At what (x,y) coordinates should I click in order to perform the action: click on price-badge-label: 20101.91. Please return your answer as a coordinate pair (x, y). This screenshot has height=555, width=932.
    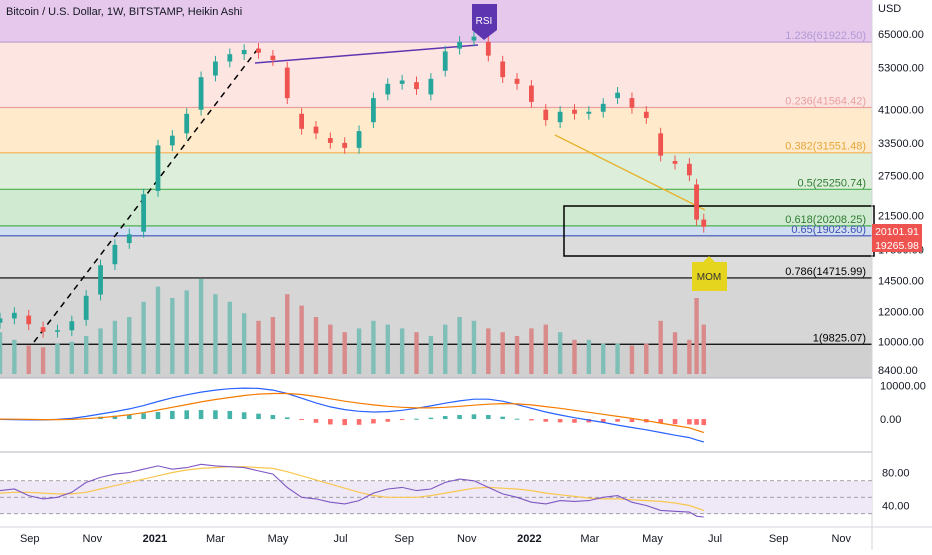
    Looking at the image, I should click on (897, 232).